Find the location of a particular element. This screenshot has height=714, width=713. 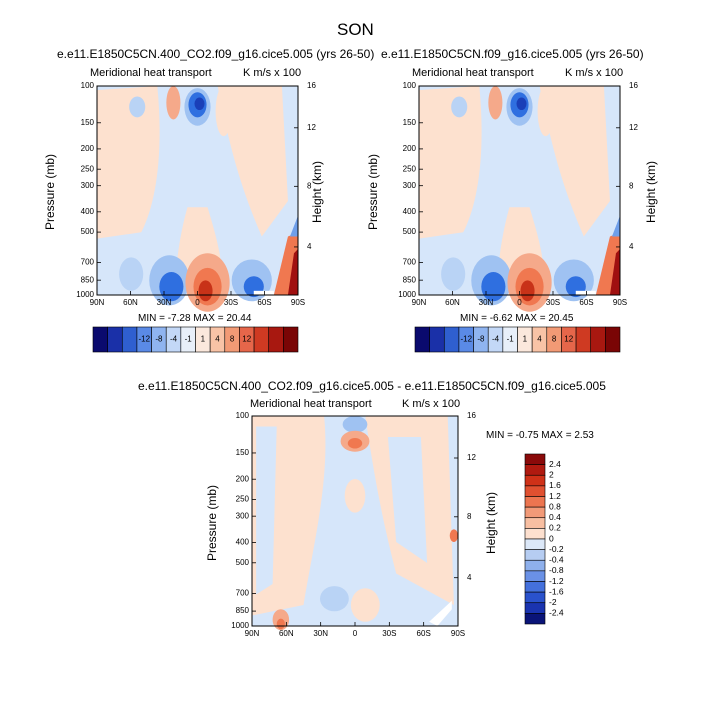

colorbar-label: 2.4 is located at coordinates (555, 464).